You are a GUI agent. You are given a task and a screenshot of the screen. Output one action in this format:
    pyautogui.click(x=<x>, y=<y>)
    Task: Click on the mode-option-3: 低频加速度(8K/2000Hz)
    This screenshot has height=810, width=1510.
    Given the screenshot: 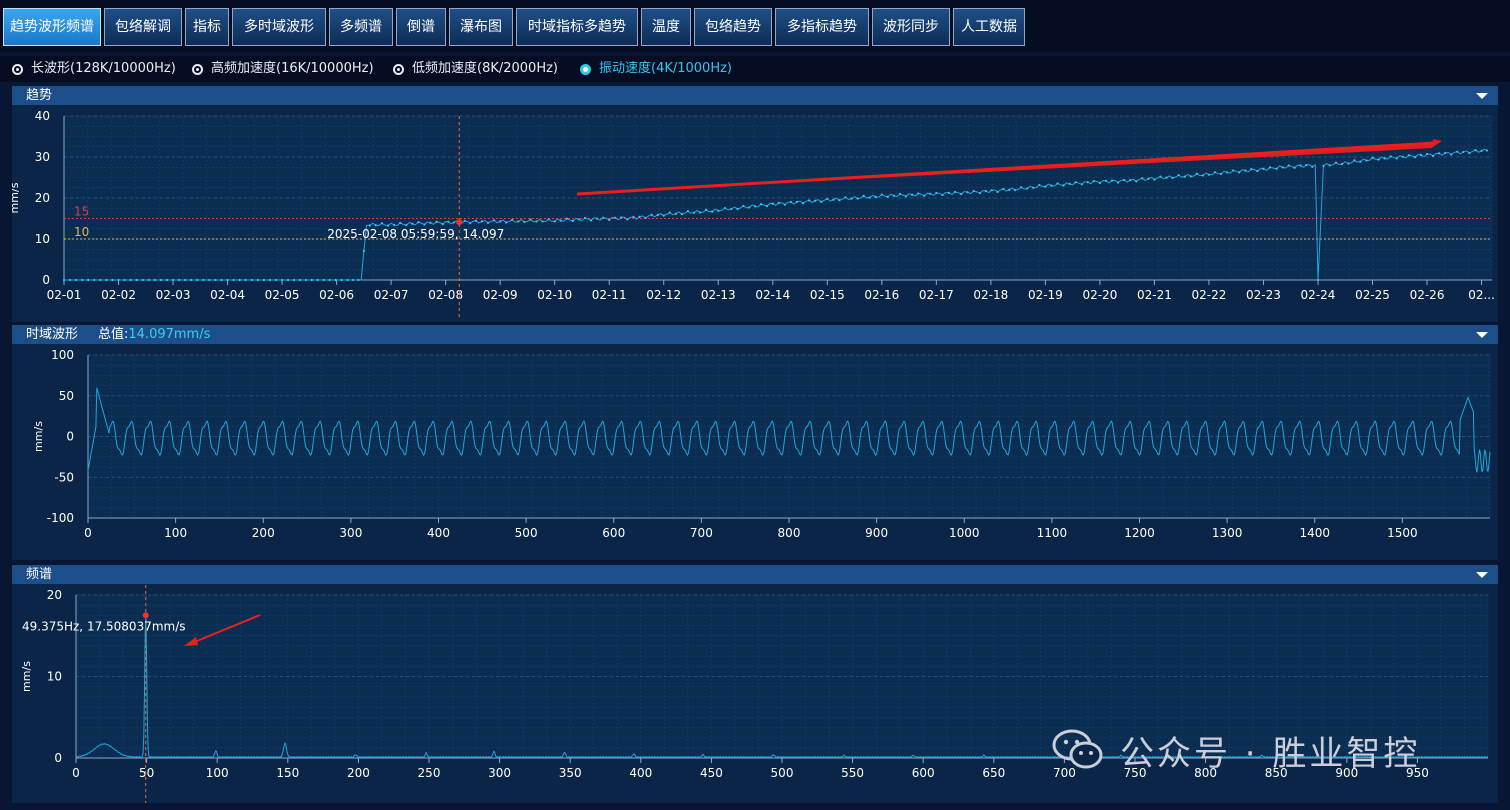 What is the action you would take?
    pyautogui.click(x=475, y=69)
    